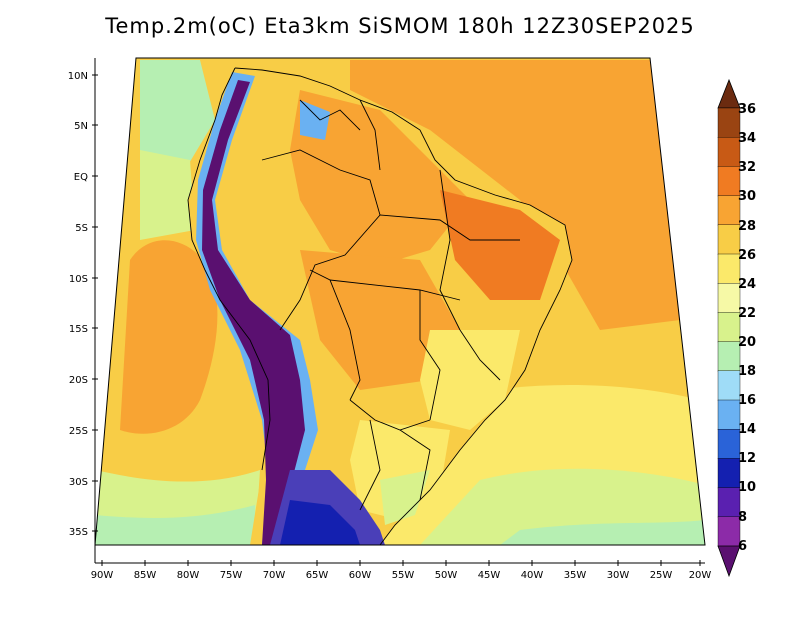 The width and height of the screenshot is (800, 618). Describe the element at coordinates (315, 120) in the screenshot. I see `highlands-cool-spot` at that location.